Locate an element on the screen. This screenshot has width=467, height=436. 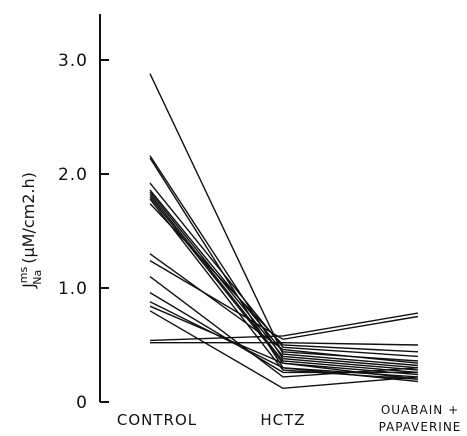
x-axis-labels: CONTROL HCTZ OUABAIN + PAPAVERINE is located at coordinates (289, 418).